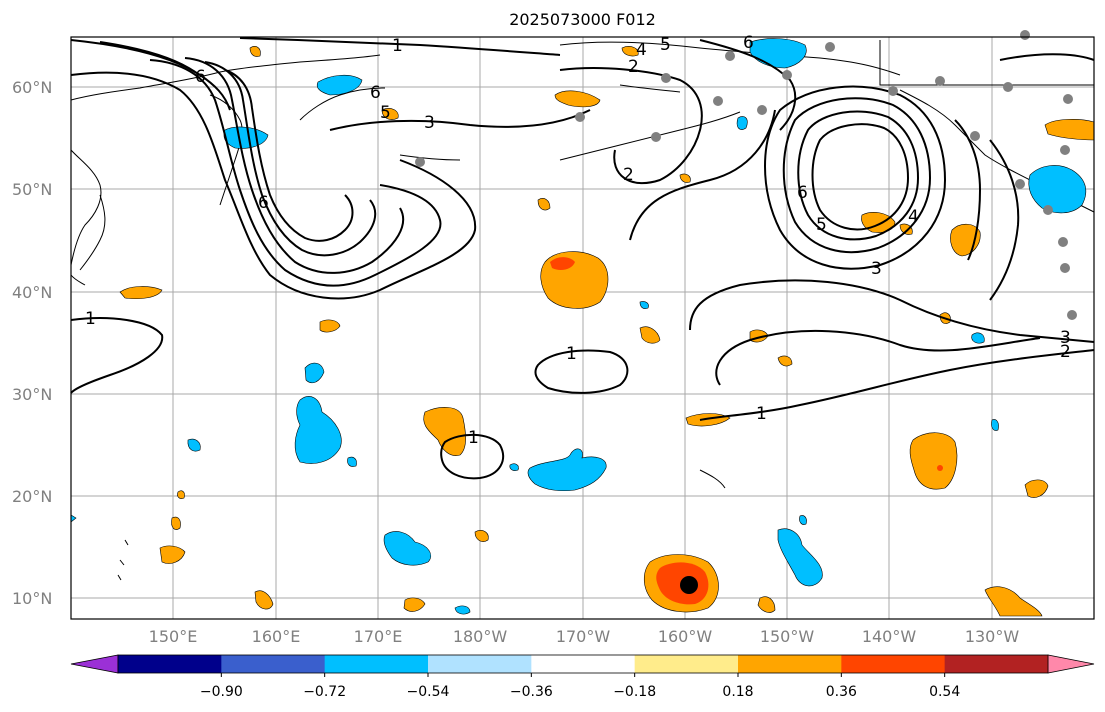 This screenshot has height=712, width=1105. What do you see at coordinates (32, 598) in the screenshot?
I see `lat-label: 10°N` at bounding box center [32, 598].